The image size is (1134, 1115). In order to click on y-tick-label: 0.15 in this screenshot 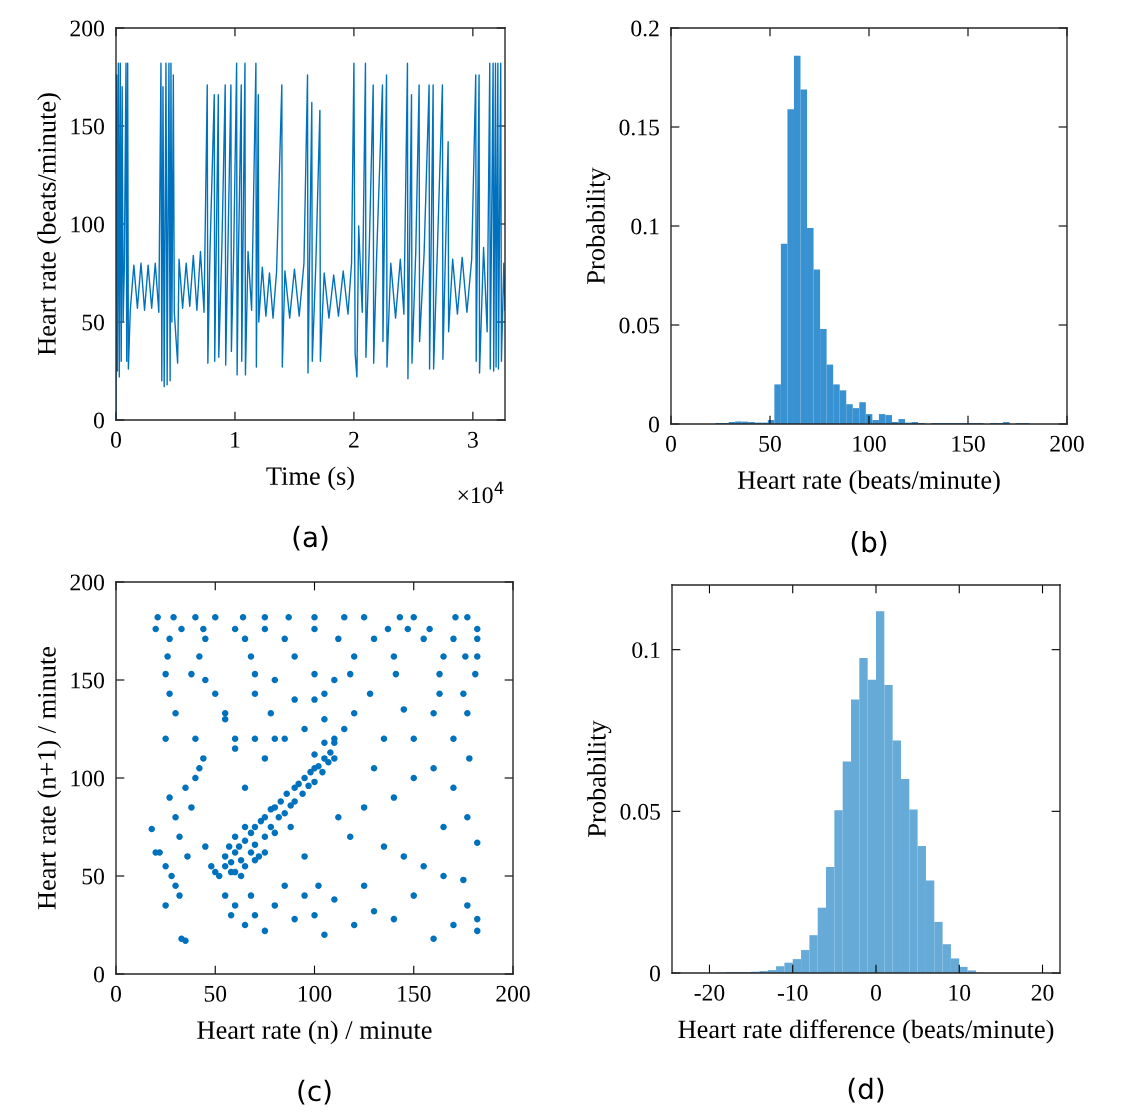, I will do `click(639, 127)`.